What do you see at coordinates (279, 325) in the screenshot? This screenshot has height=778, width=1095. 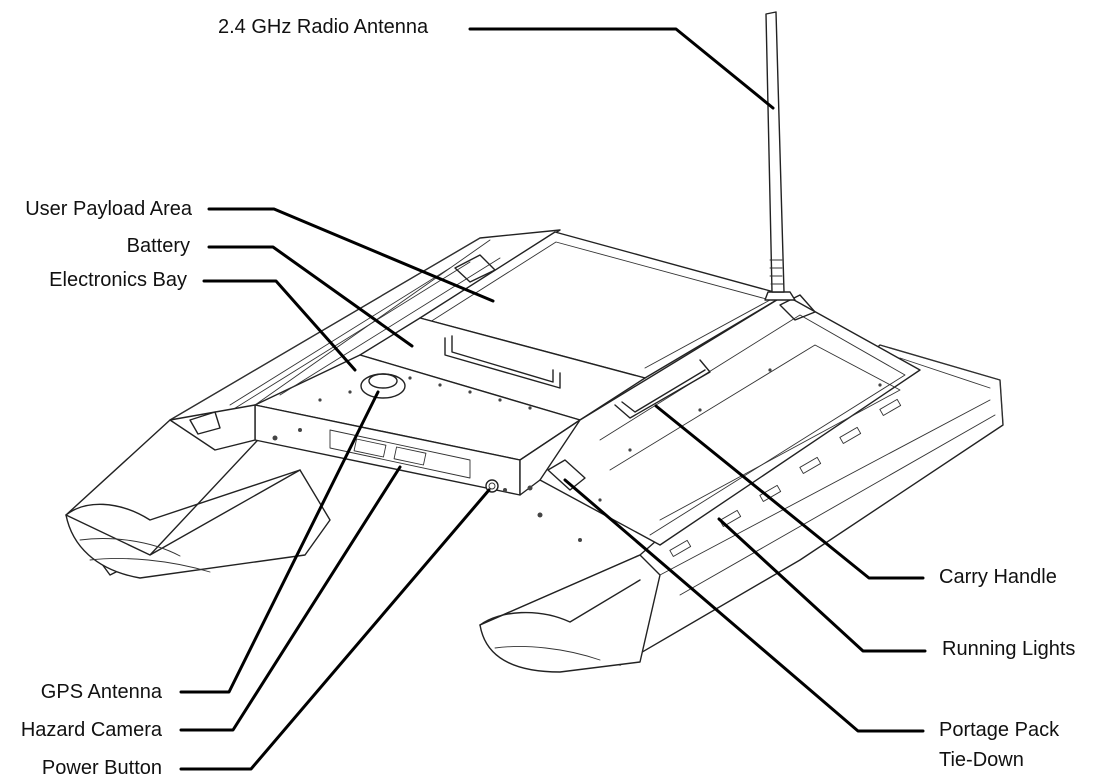 I see `leader-electronics-bay` at bounding box center [279, 325].